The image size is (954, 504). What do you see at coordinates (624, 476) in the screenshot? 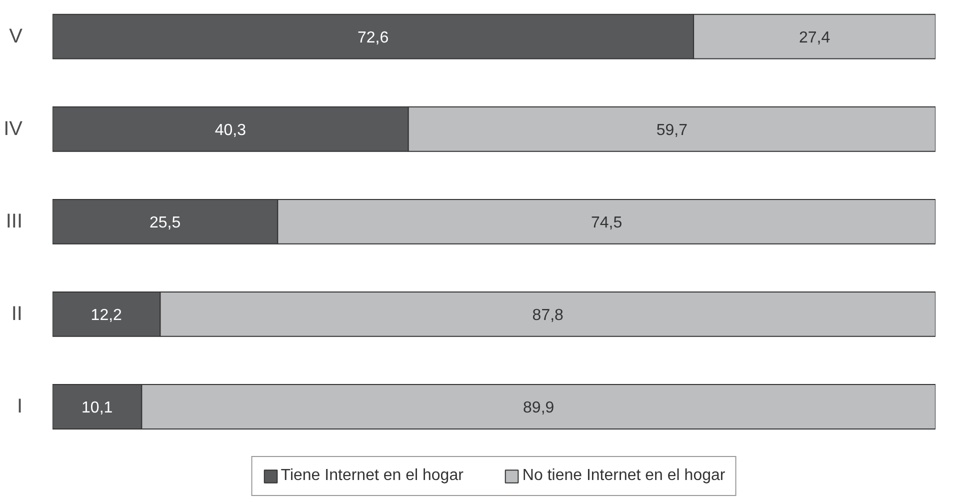
I see `legend-label: No tiene Internet en el hogar` at bounding box center [624, 476].